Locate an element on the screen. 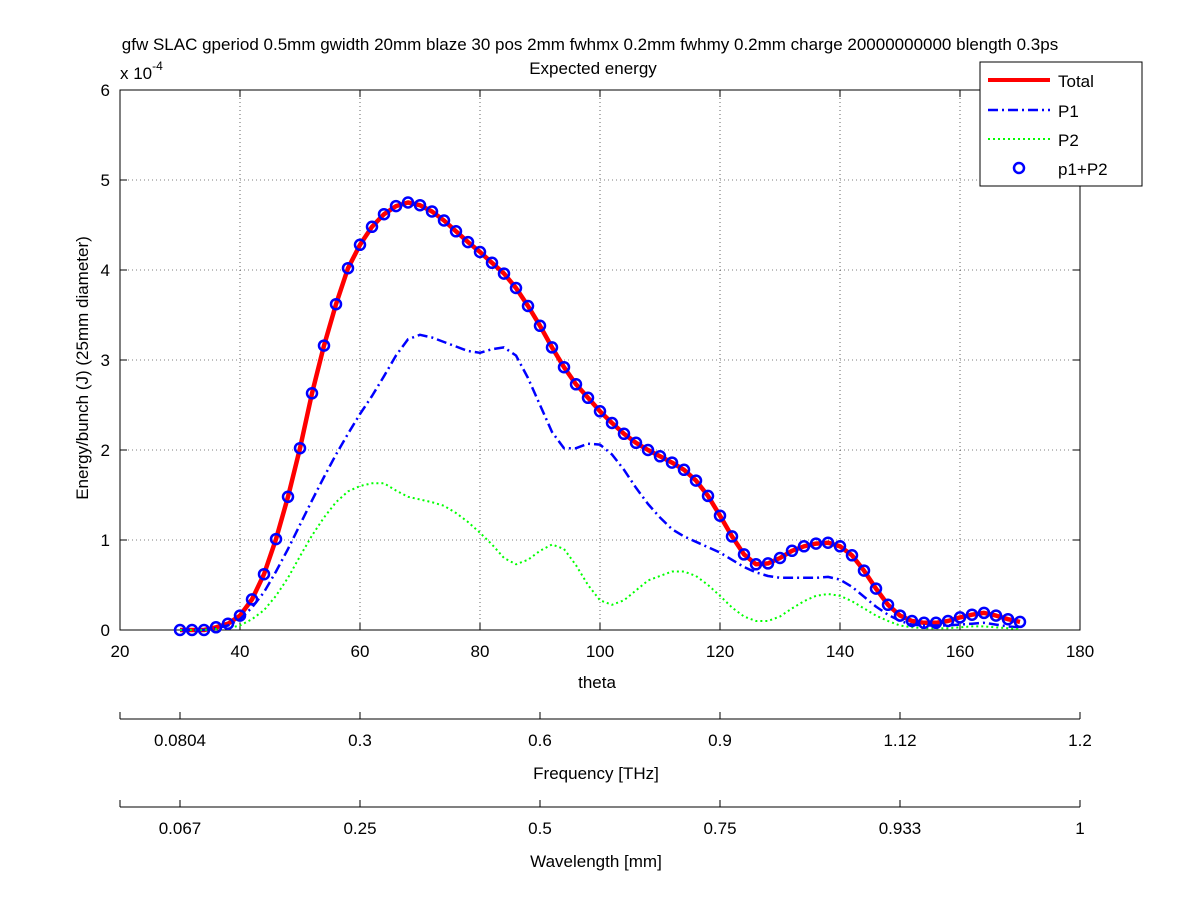  series-line-p2 is located at coordinates (600, 556).